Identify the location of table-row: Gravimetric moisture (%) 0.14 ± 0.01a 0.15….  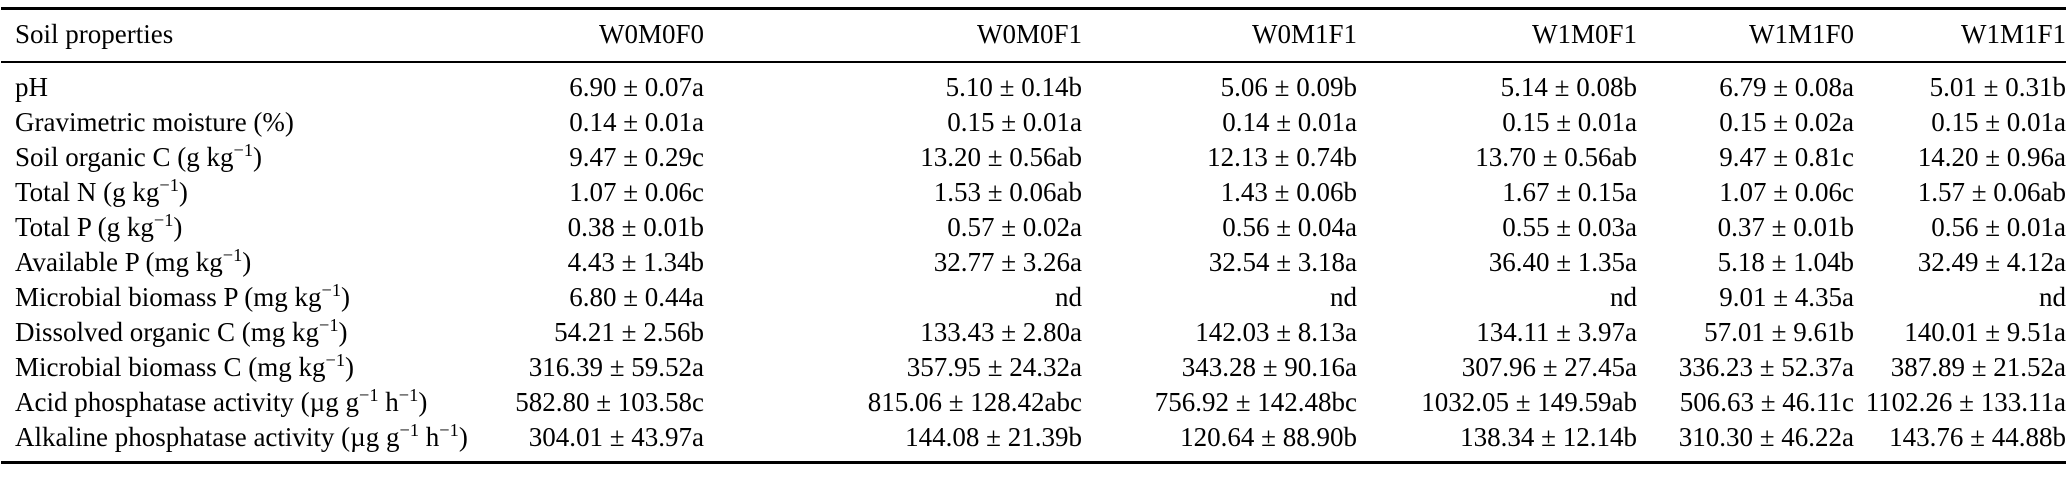
(1033, 122).